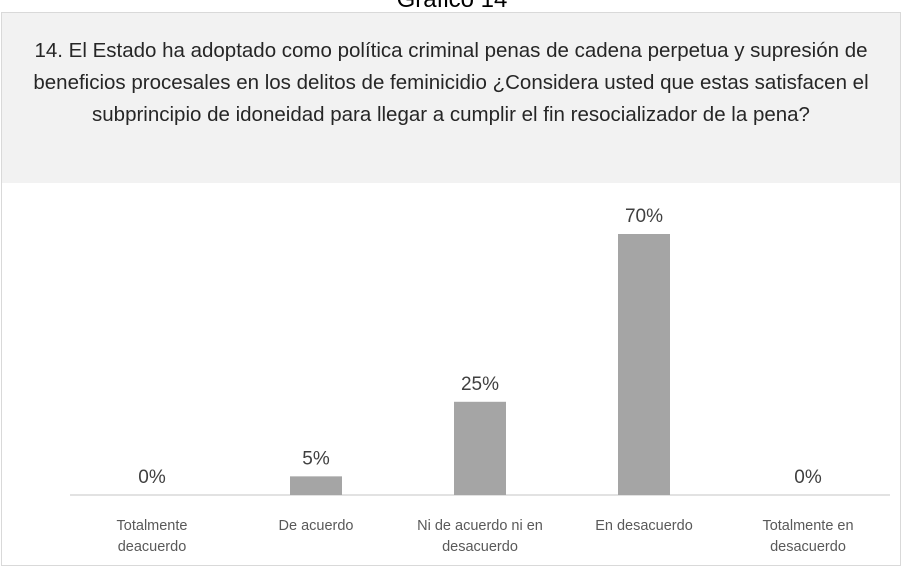  I want to click on page-header: Gráfico 14, so click(452, 7).